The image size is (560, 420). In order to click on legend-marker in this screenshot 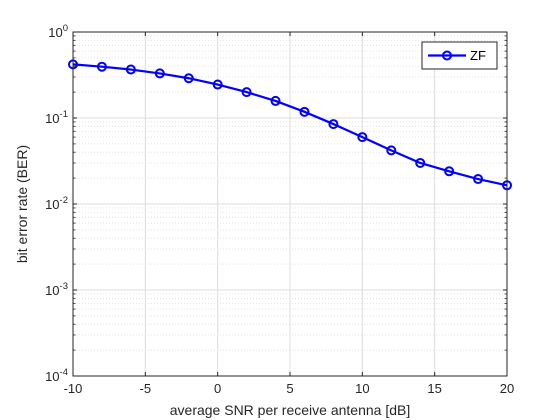, I will do `click(447, 55)`.